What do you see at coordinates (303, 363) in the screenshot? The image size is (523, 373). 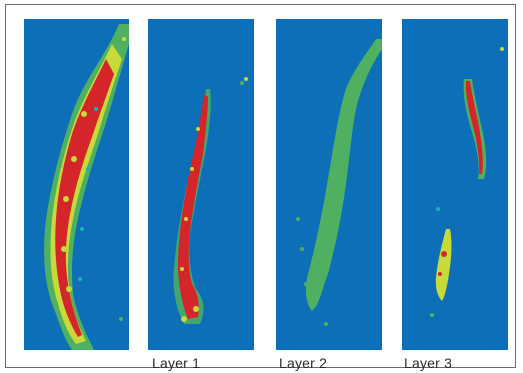 I see `caption-layer-2: Layer 2` at bounding box center [303, 363].